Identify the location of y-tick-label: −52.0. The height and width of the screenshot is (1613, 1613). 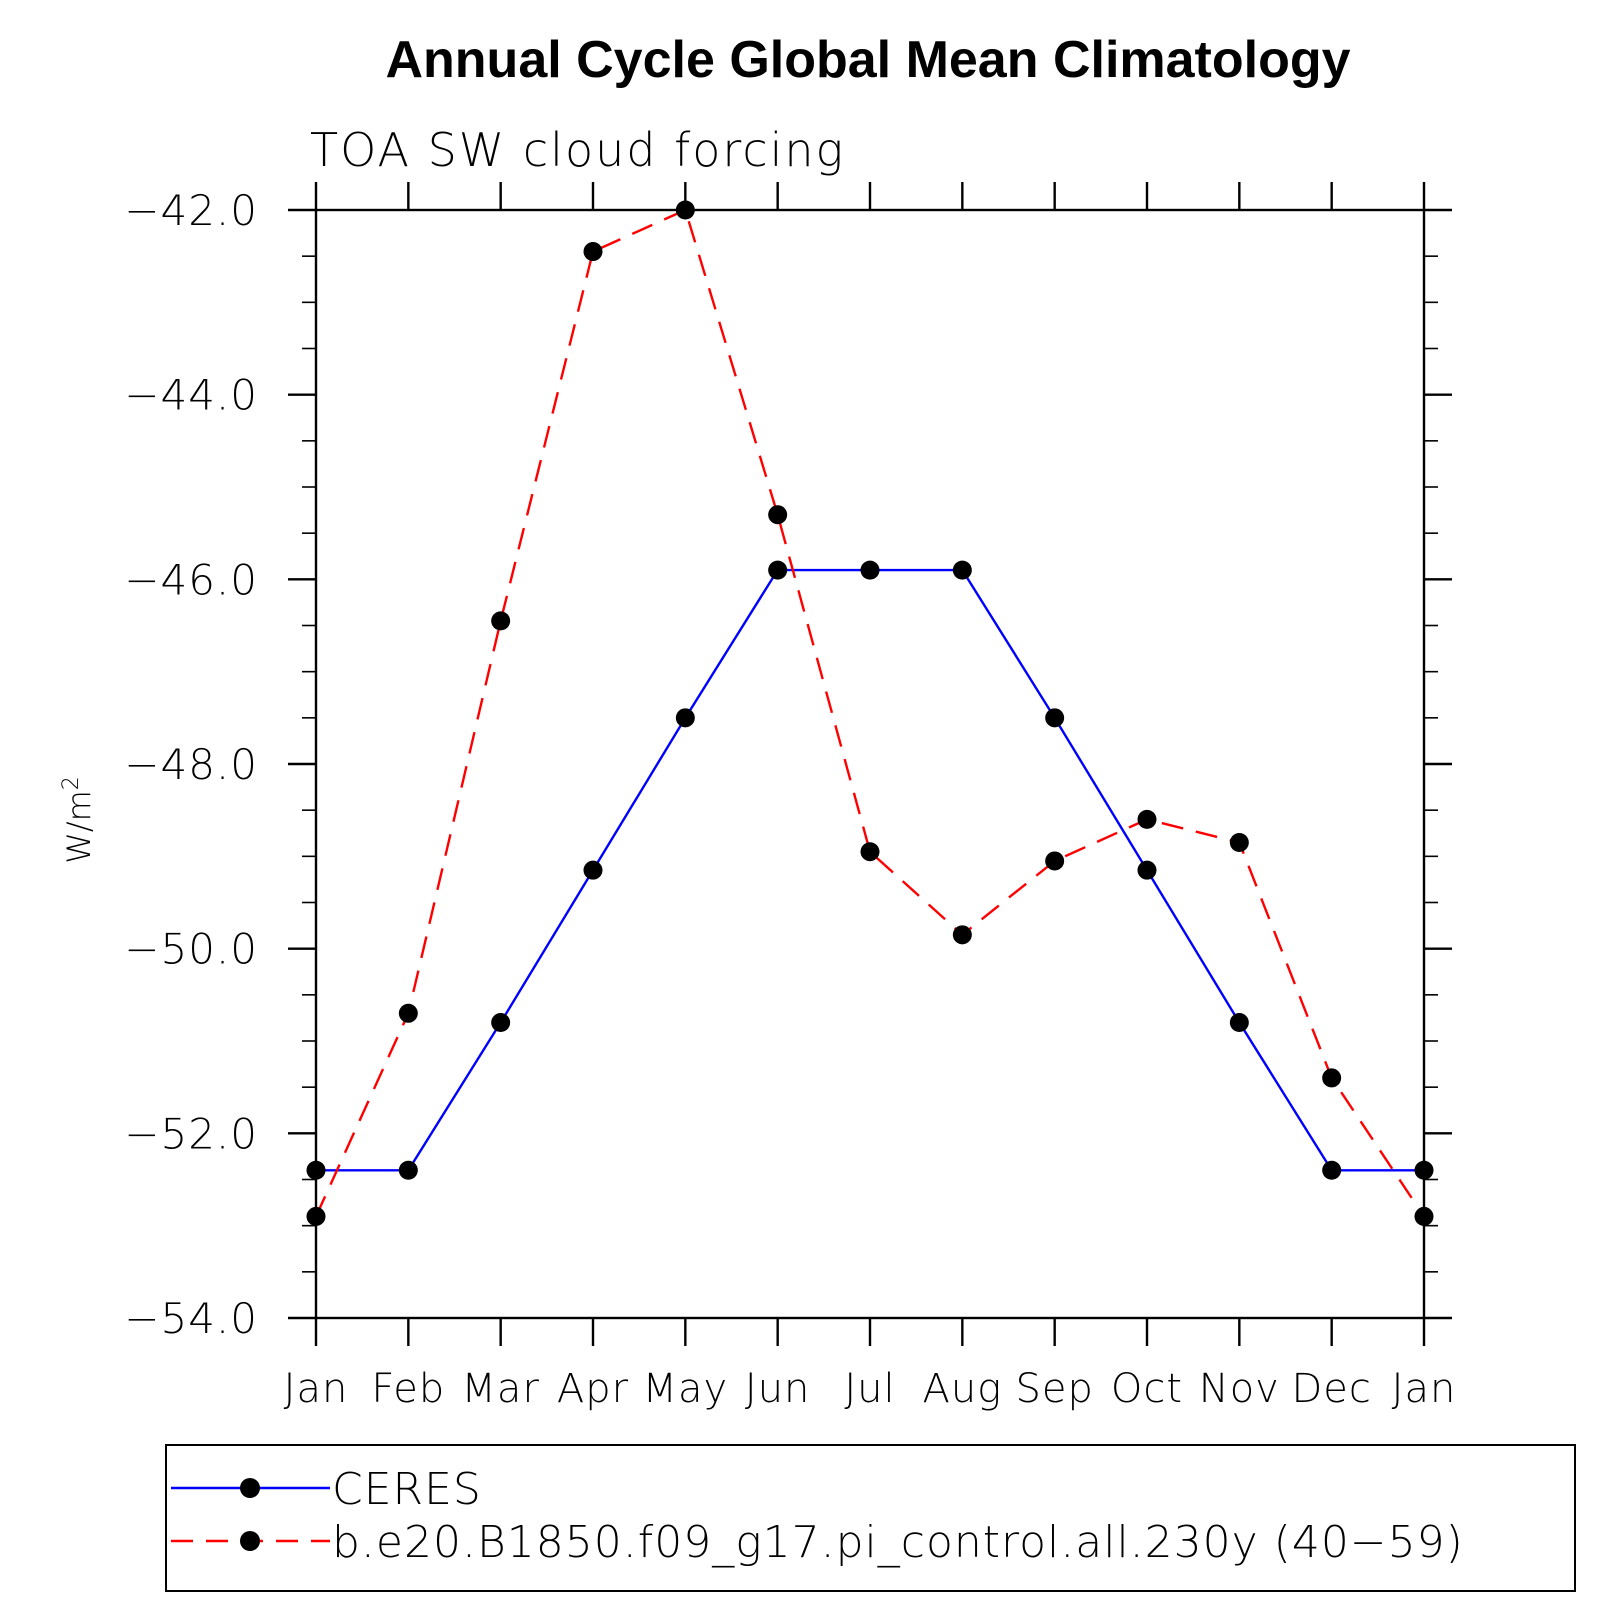
(191, 1133).